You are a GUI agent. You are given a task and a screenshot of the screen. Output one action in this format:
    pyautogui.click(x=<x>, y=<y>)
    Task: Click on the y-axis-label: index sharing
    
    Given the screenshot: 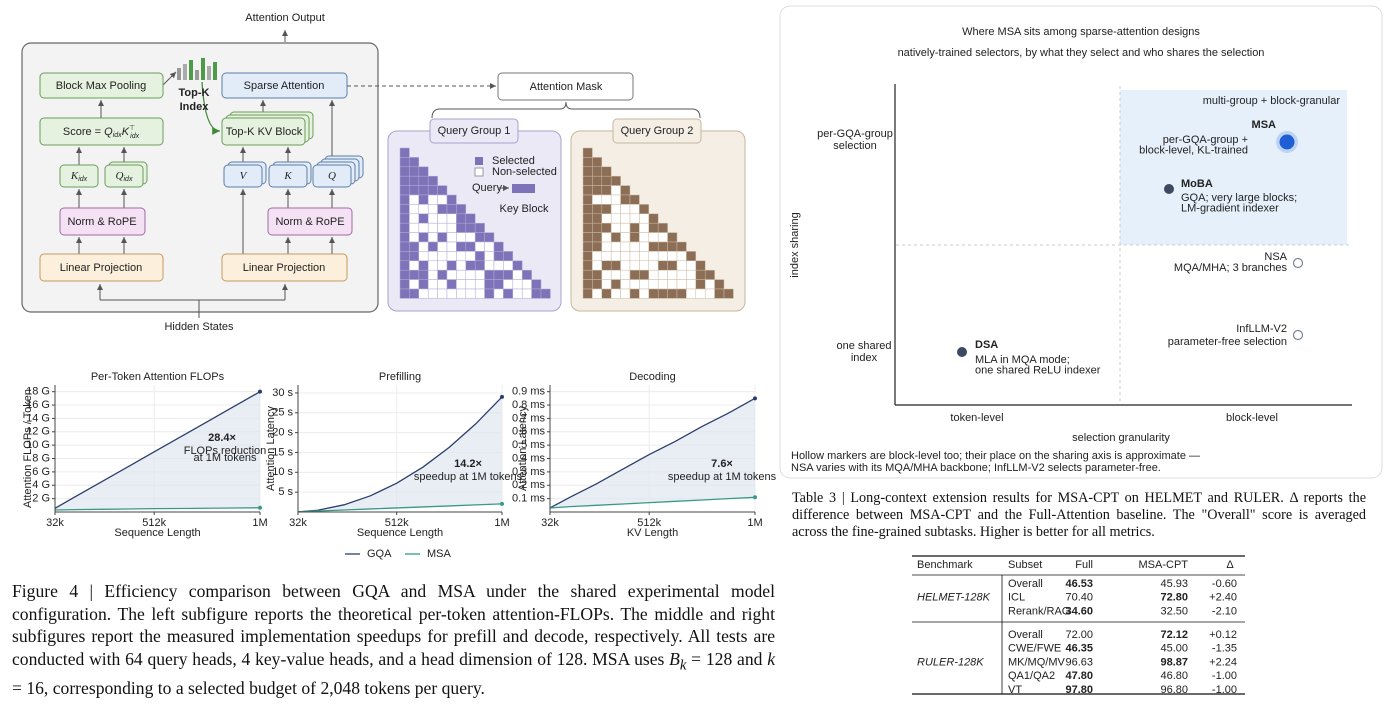 What is the action you would take?
    pyautogui.click(x=795, y=244)
    